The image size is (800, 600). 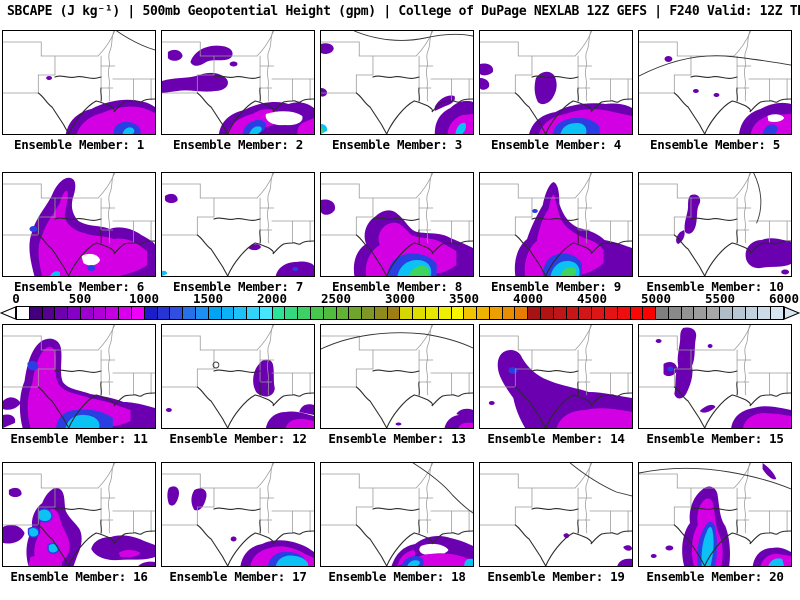 I want to click on ensemble-panel-3: Ensemble Member: 3, so click(x=397, y=91).